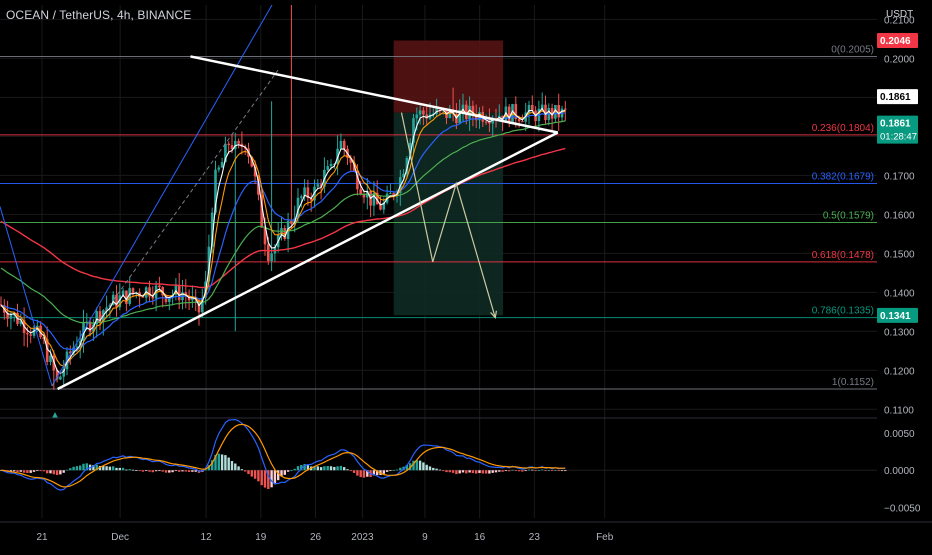 The height and width of the screenshot is (555, 932). I want to click on projection-path, so click(448, 215).